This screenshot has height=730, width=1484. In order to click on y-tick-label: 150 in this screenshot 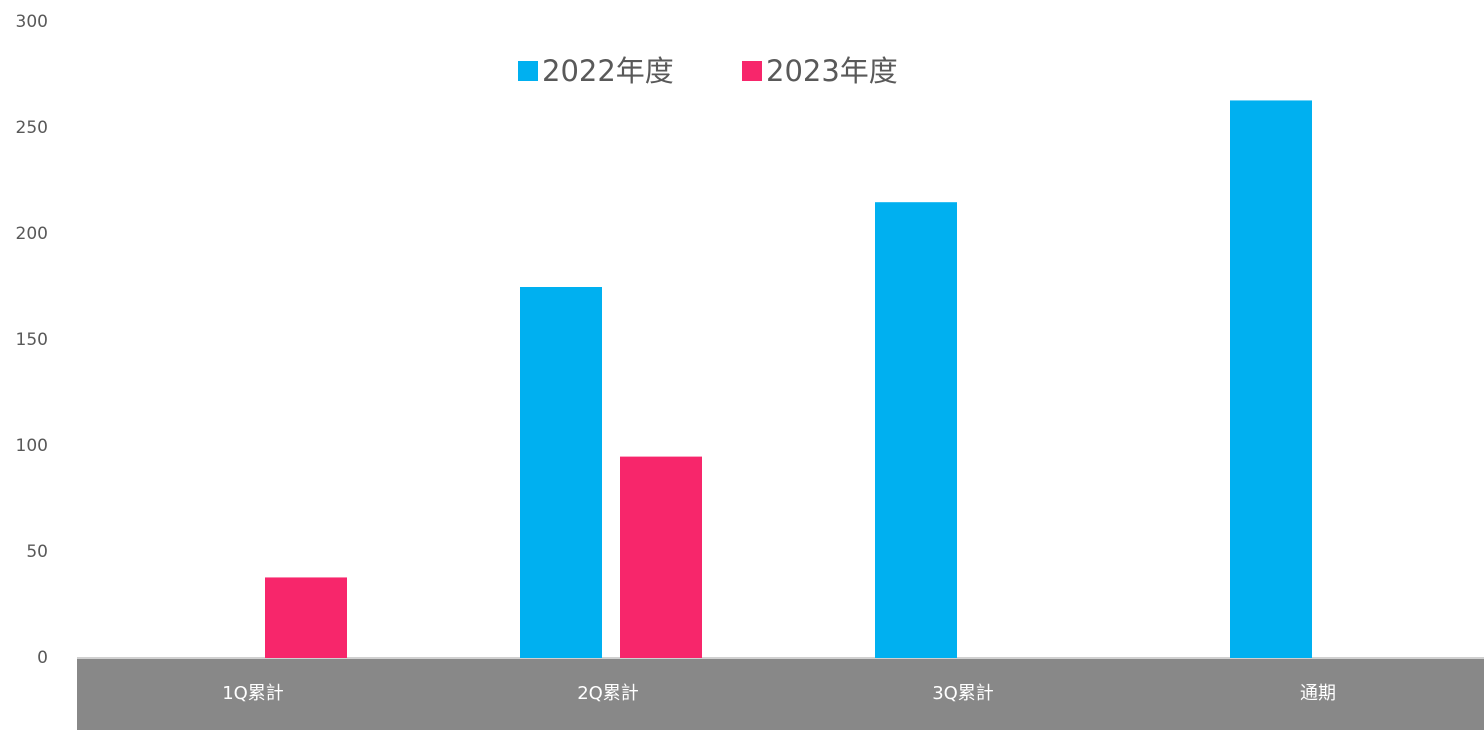, I will do `click(32, 340)`.